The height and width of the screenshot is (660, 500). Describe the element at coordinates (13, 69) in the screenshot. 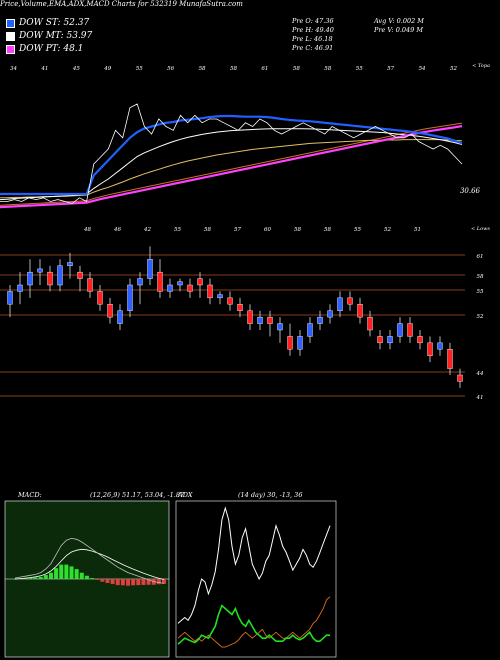

I see `ema-top-label: 34` at that location.